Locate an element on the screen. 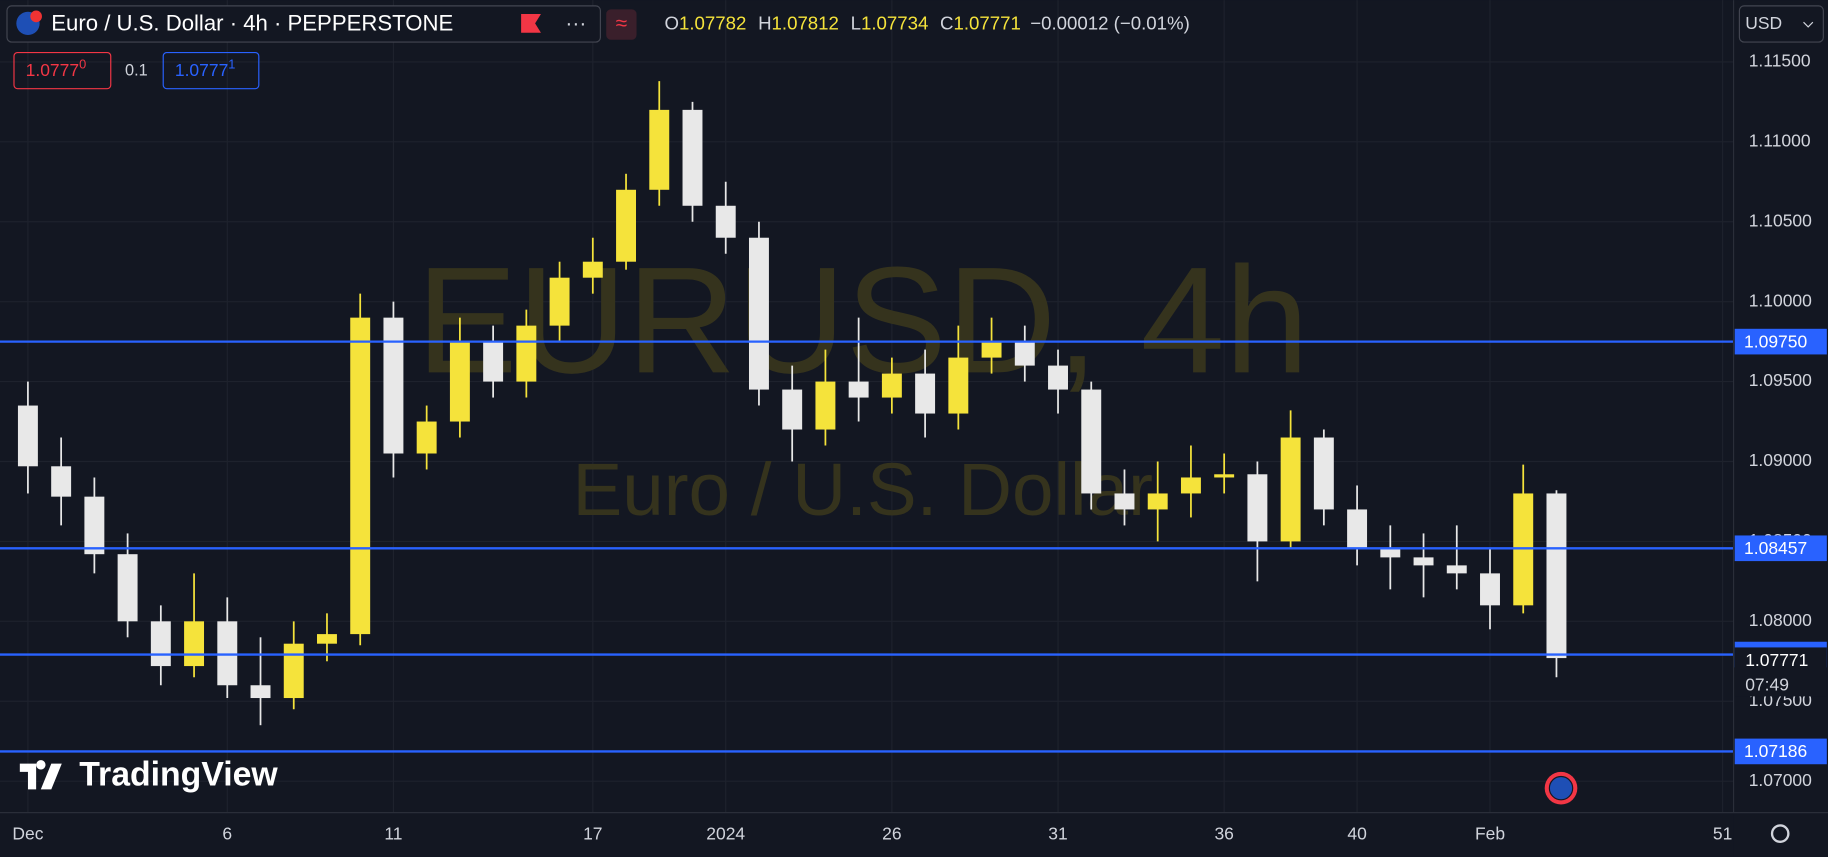  indicator-icon: ≈ is located at coordinates (622, 23).